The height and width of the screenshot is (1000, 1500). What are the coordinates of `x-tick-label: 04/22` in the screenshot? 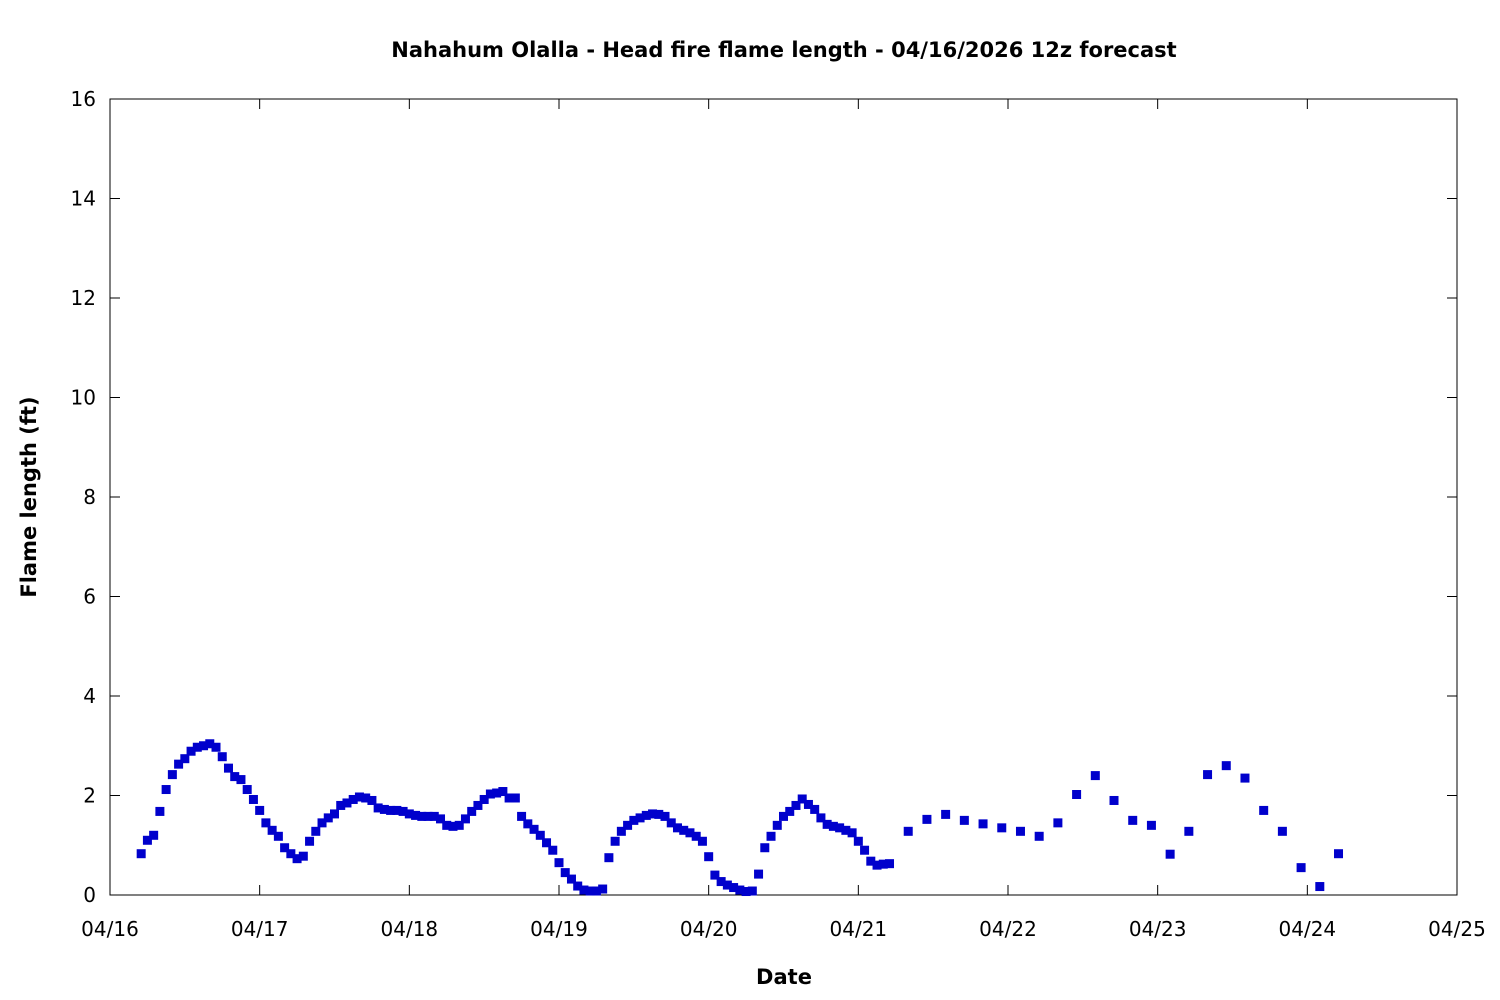 It's located at (1008, 929).